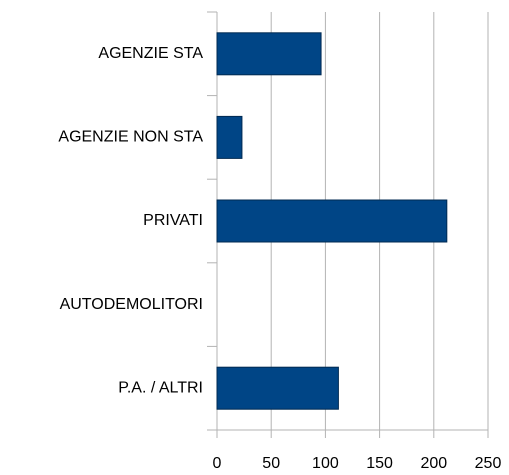 The height and width of the screenshot is (475, 509). Describe the element at coordinates (173, 220) in the screenshot. I see `y-tick-label: PRIVATI` at that location.